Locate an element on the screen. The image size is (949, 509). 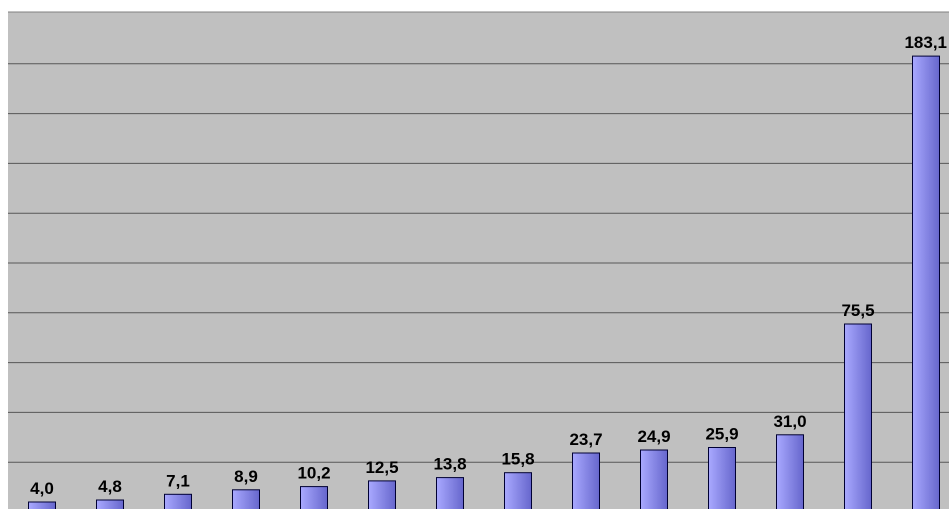
data-label: 10,2 is located at coordinates (313, 473).